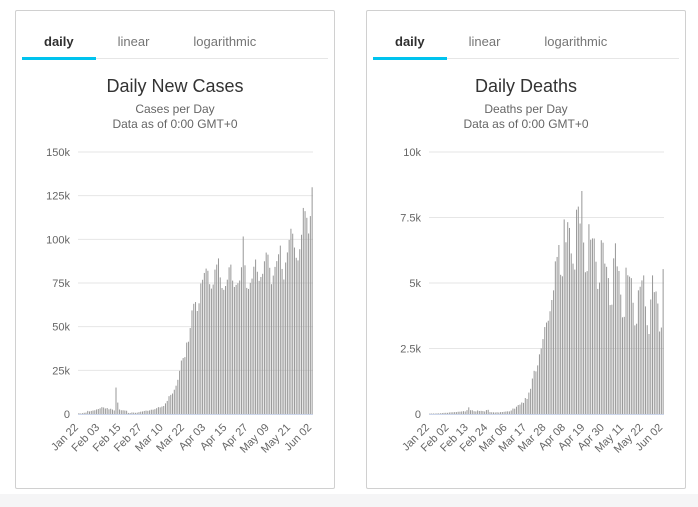 The image size is (698, 507). What do you see at coordinates (61, 371) in the screenshot?
I see `svg-text: 25k` at bounding box center [61, 371].